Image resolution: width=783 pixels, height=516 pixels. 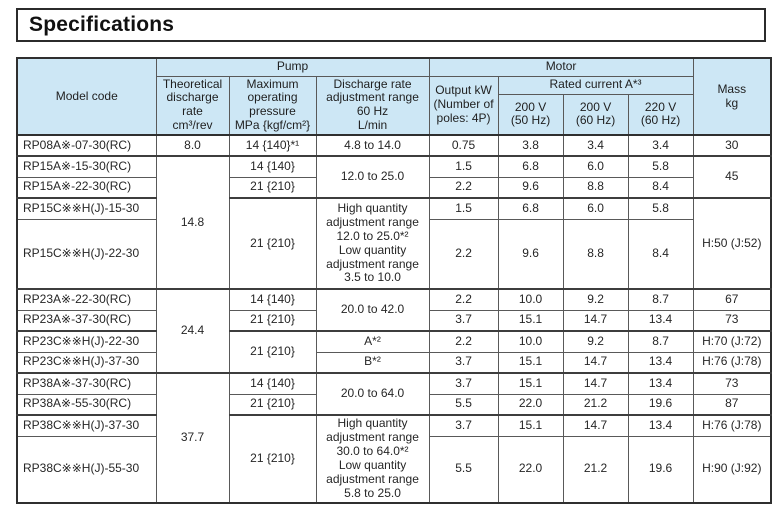 I want to click on current-200-60-cell: 9.2, so click(x=595, y=341).